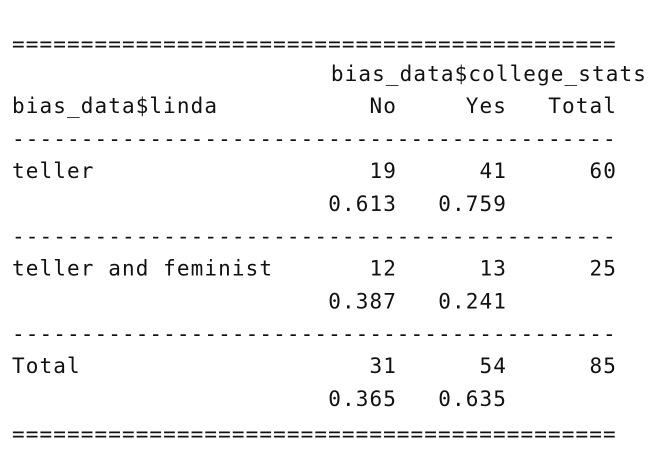  I want to click on row-label: teller, so click(53, 171).